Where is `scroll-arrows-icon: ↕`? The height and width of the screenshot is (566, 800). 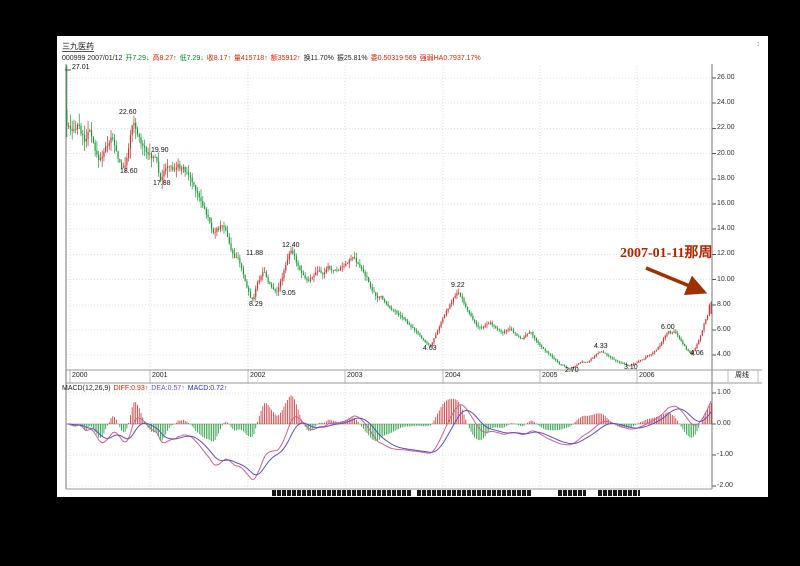
scroll-arrows-icon: ↕ is located at coordinates (758, 43).